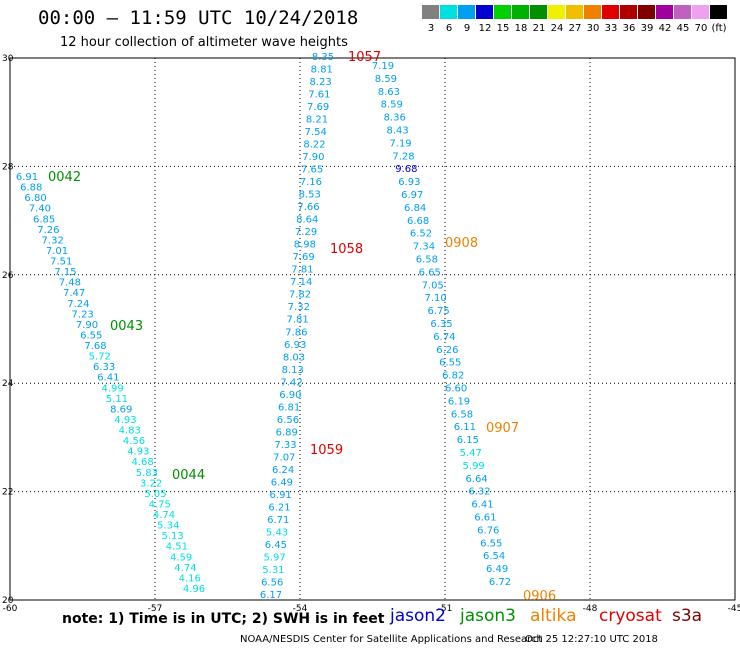 This screenshot has height=650, width=740. I want to click on wave-height-value: 6.21, so click(279, 507).